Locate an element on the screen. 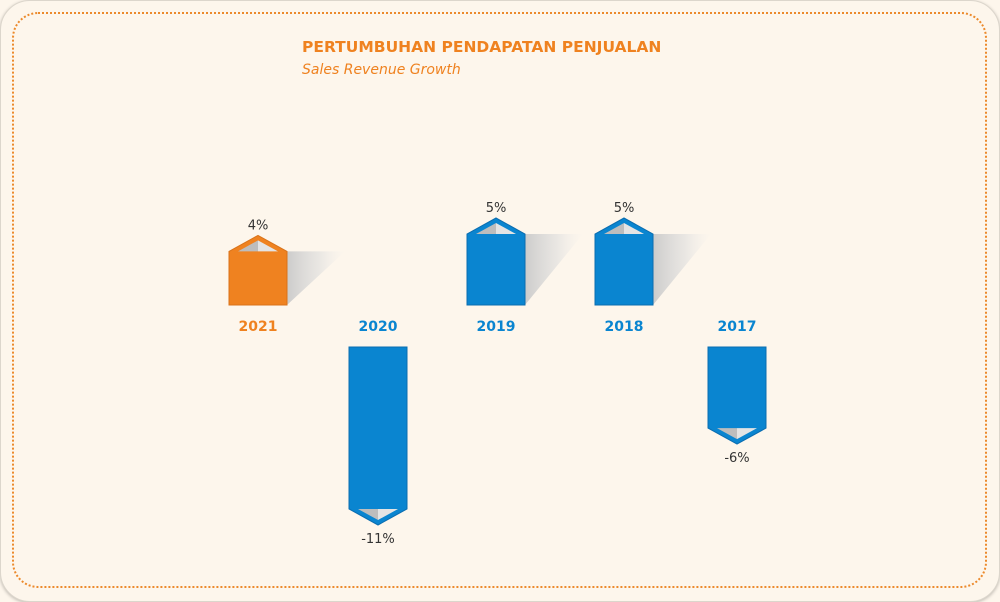 The height and width of the screenshot is (602, 1000). value-label-2018: 5% is located at coordinates (624, 208).